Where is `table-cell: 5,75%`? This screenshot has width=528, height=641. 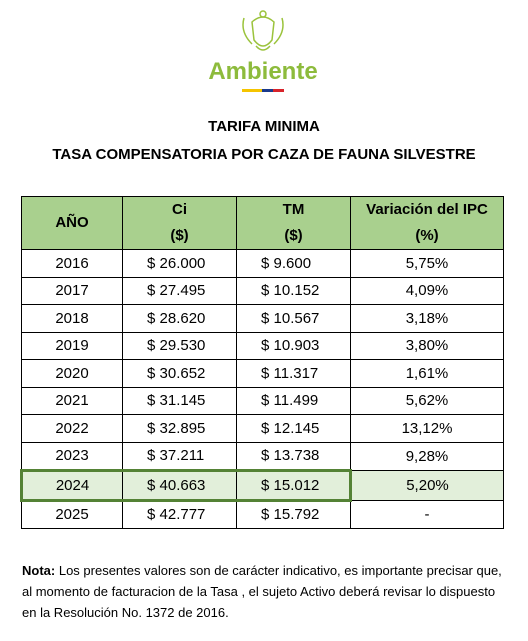 table-cell: 5,75% is located at coordinates (427, 263).